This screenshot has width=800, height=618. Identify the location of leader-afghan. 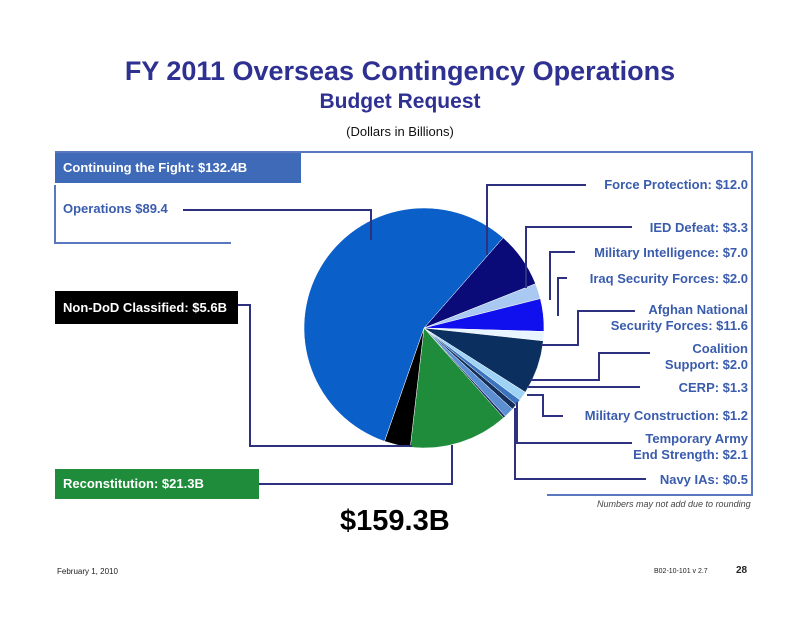
(588, 328).